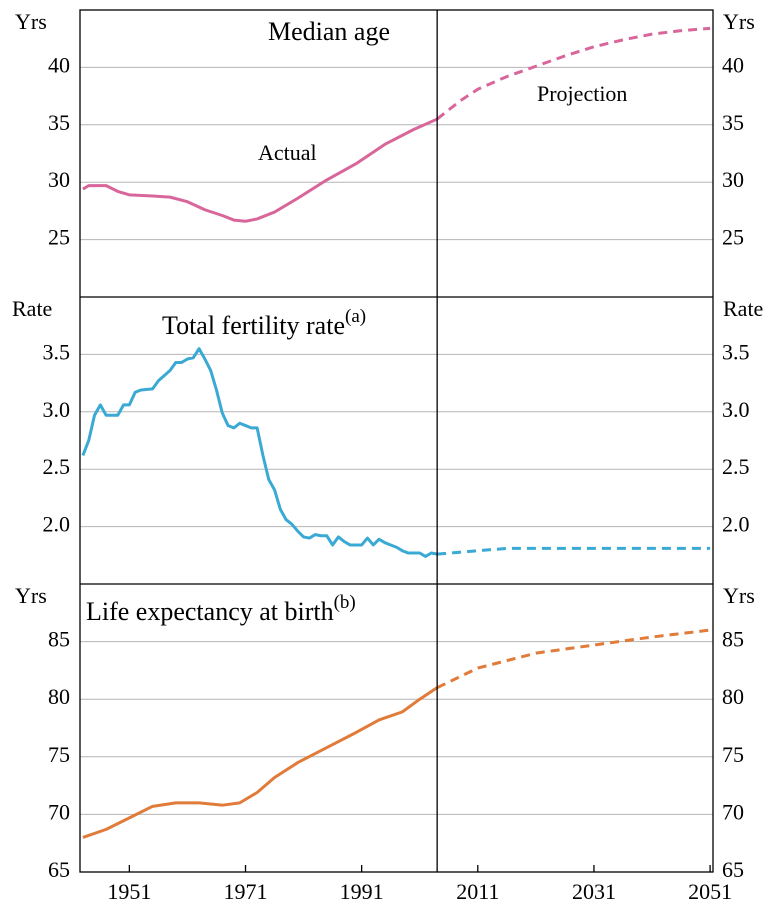 This screenshot has height=914, width=780. I want to click on y-axis-label: Rate, so click(32, 308).